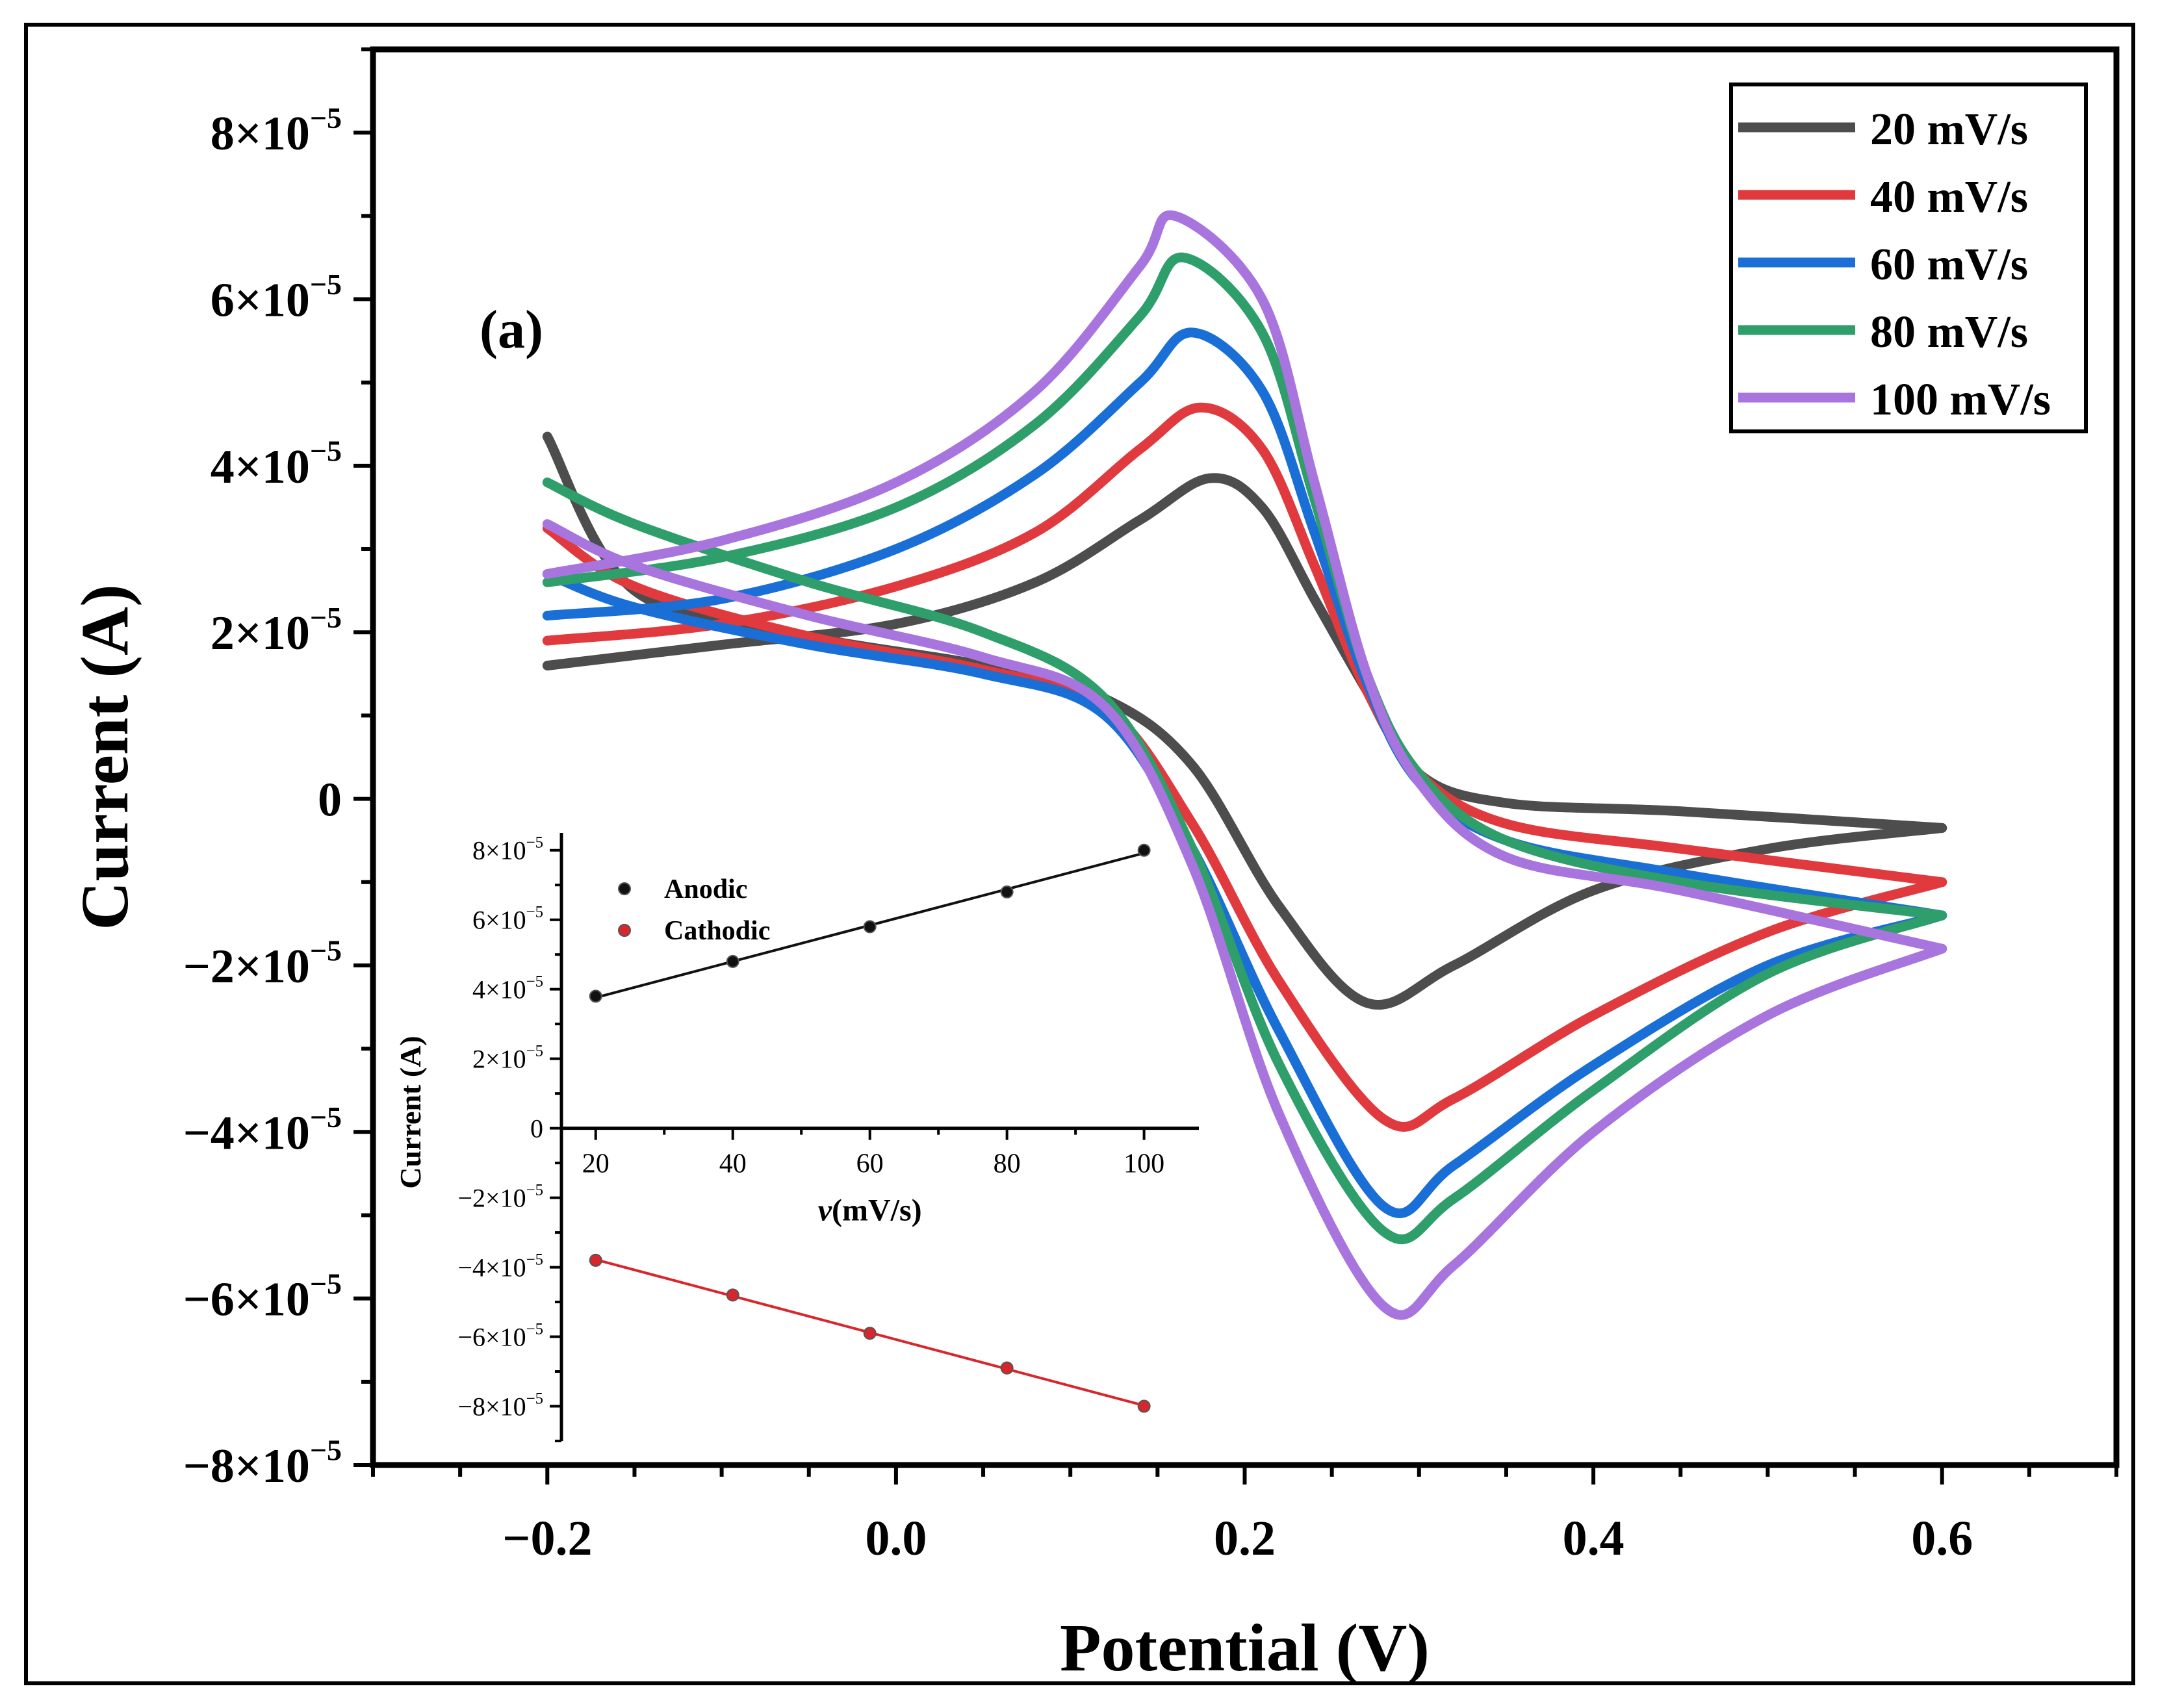 Image resolution: width=2158 pixels, height=1708 pixels. I want to click on inset-x-tick-label: 40, so click(733, 1164).